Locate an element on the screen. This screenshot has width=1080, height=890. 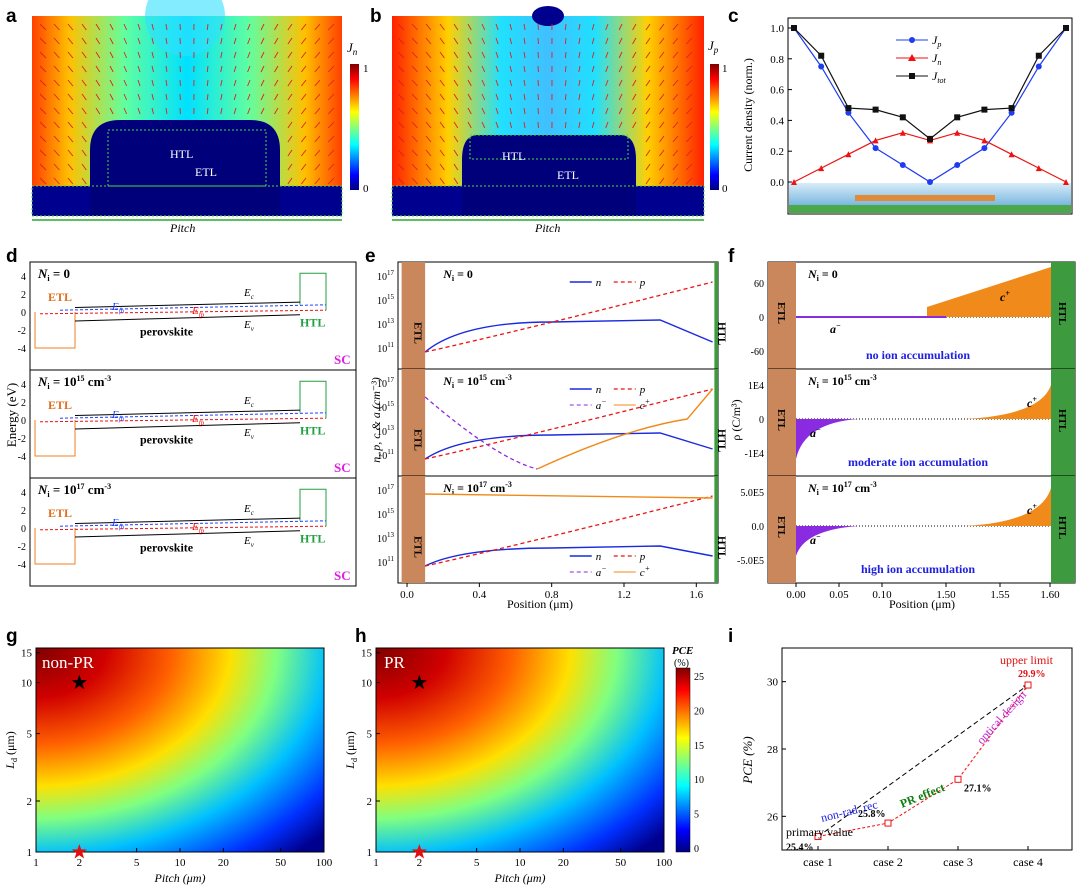
ytick-label-c-3: 0.6 is located at coordinates (777, 91).